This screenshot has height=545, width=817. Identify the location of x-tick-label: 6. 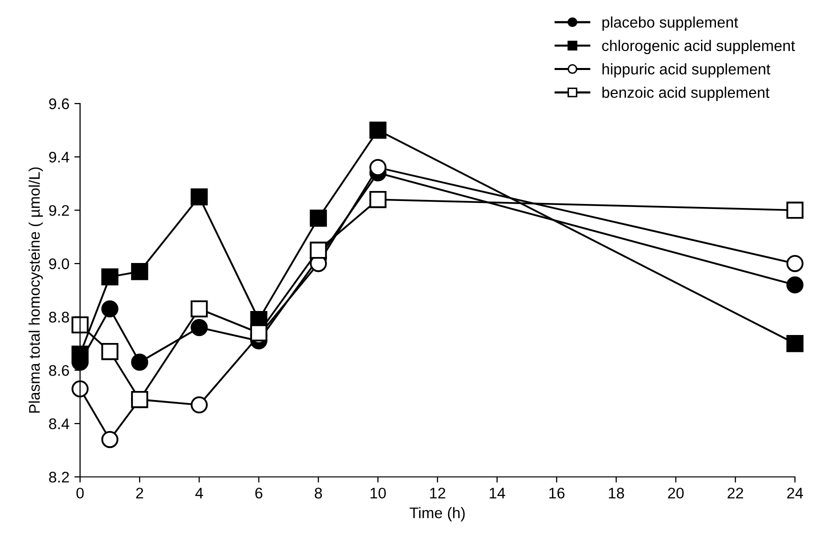
(258, 493).